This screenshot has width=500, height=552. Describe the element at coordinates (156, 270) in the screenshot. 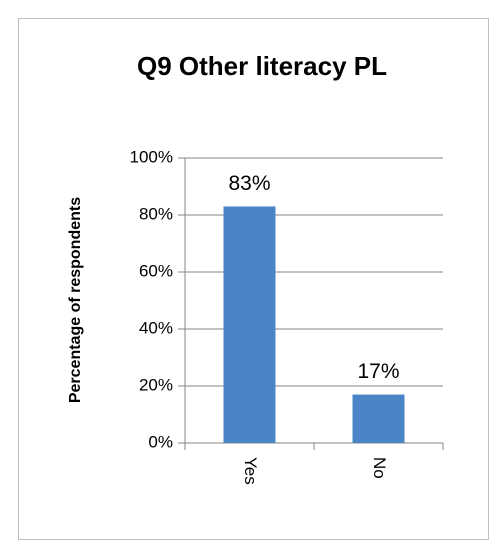

I see `y-tick-label: 60%` at that location.